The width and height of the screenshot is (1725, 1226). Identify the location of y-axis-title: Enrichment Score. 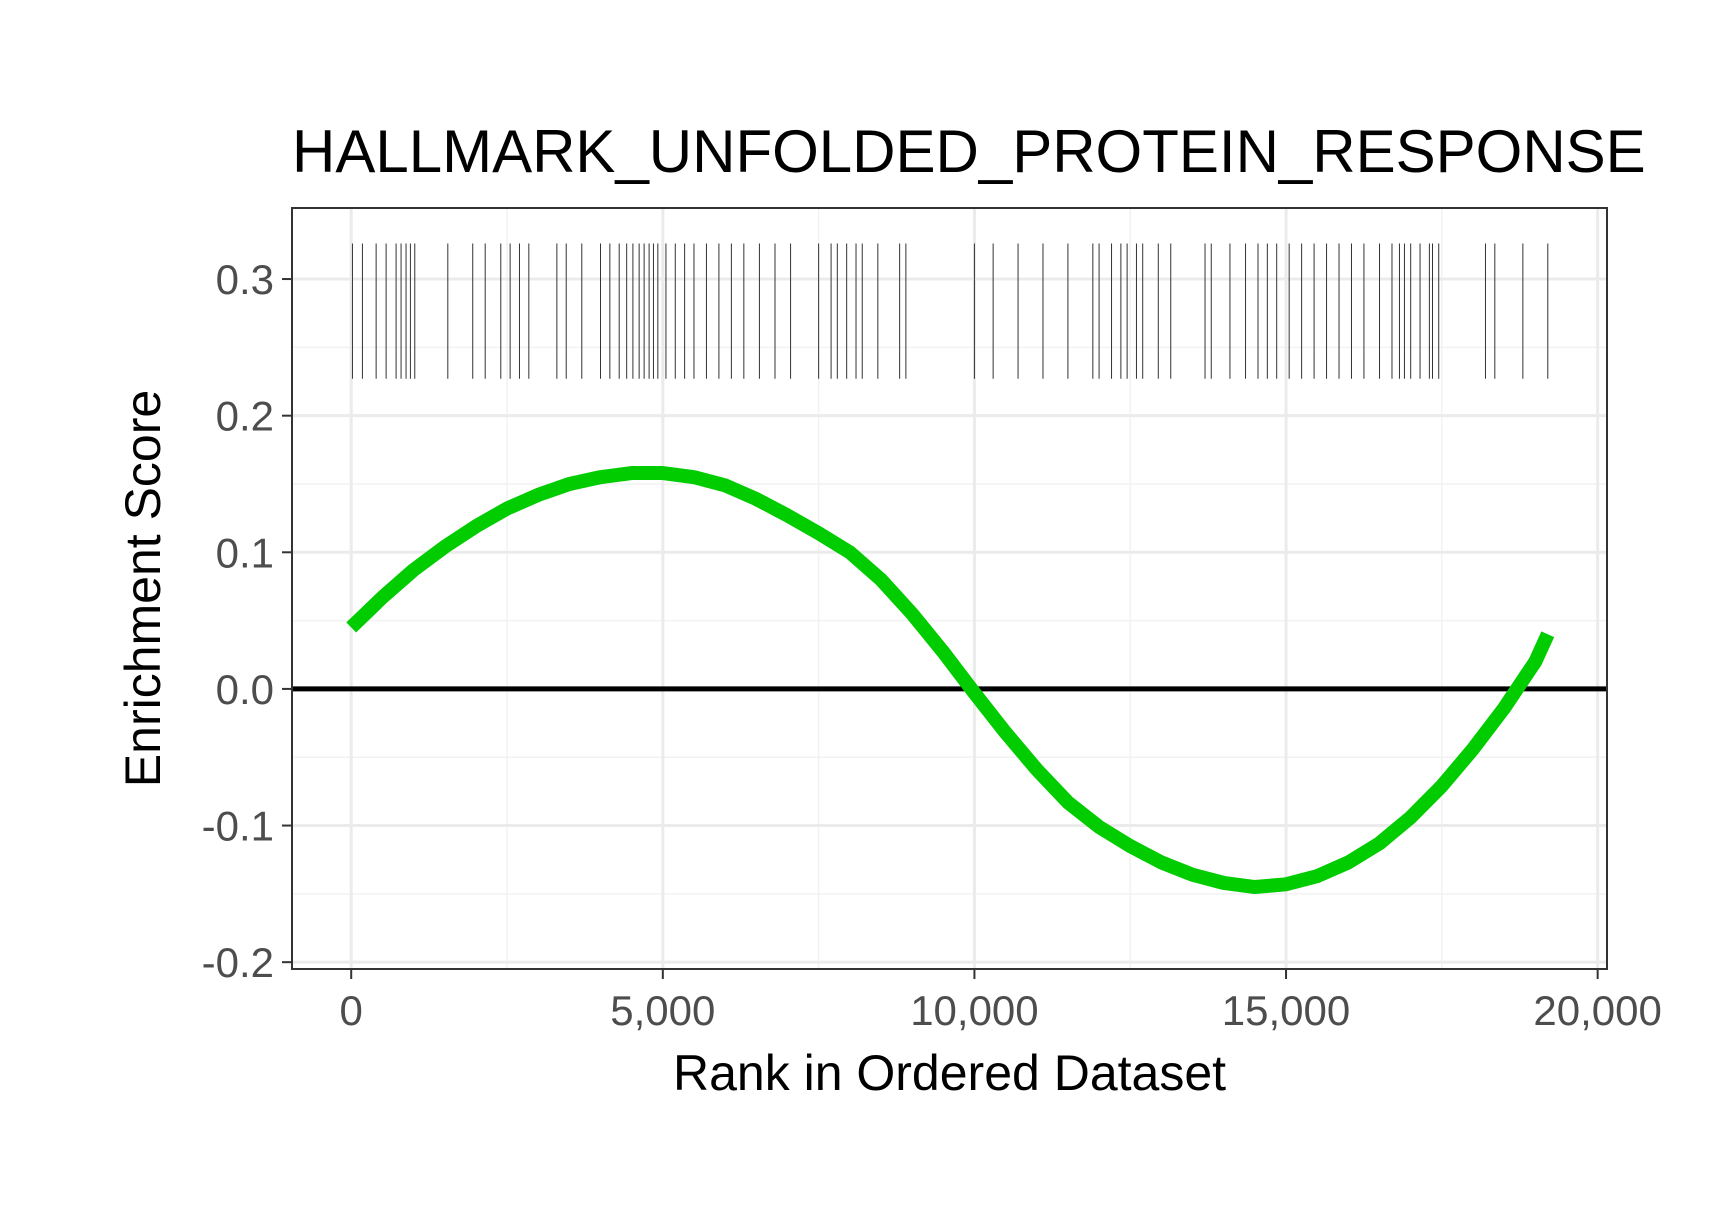
(143, 588).